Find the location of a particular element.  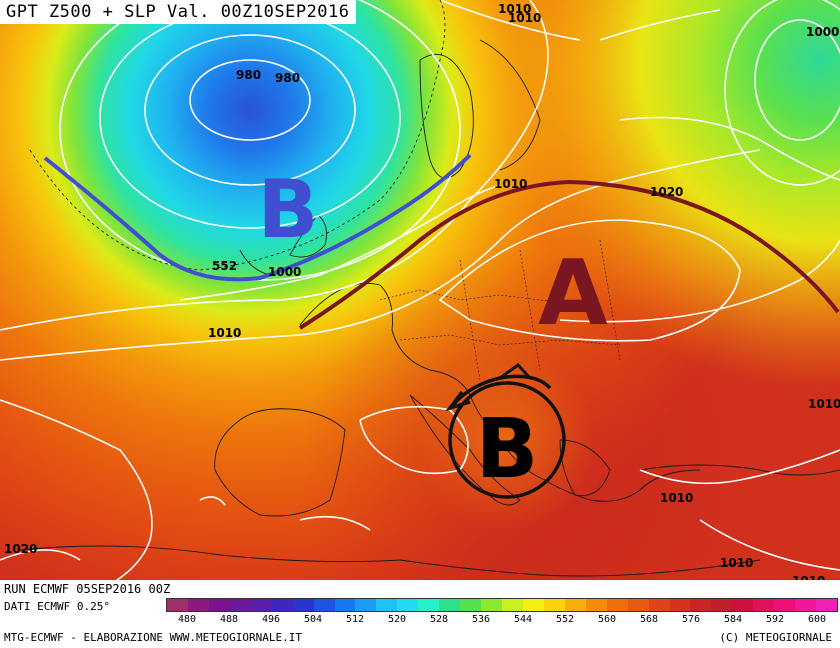

scale-tick-label: 544 is located at coordinates (523, 619).